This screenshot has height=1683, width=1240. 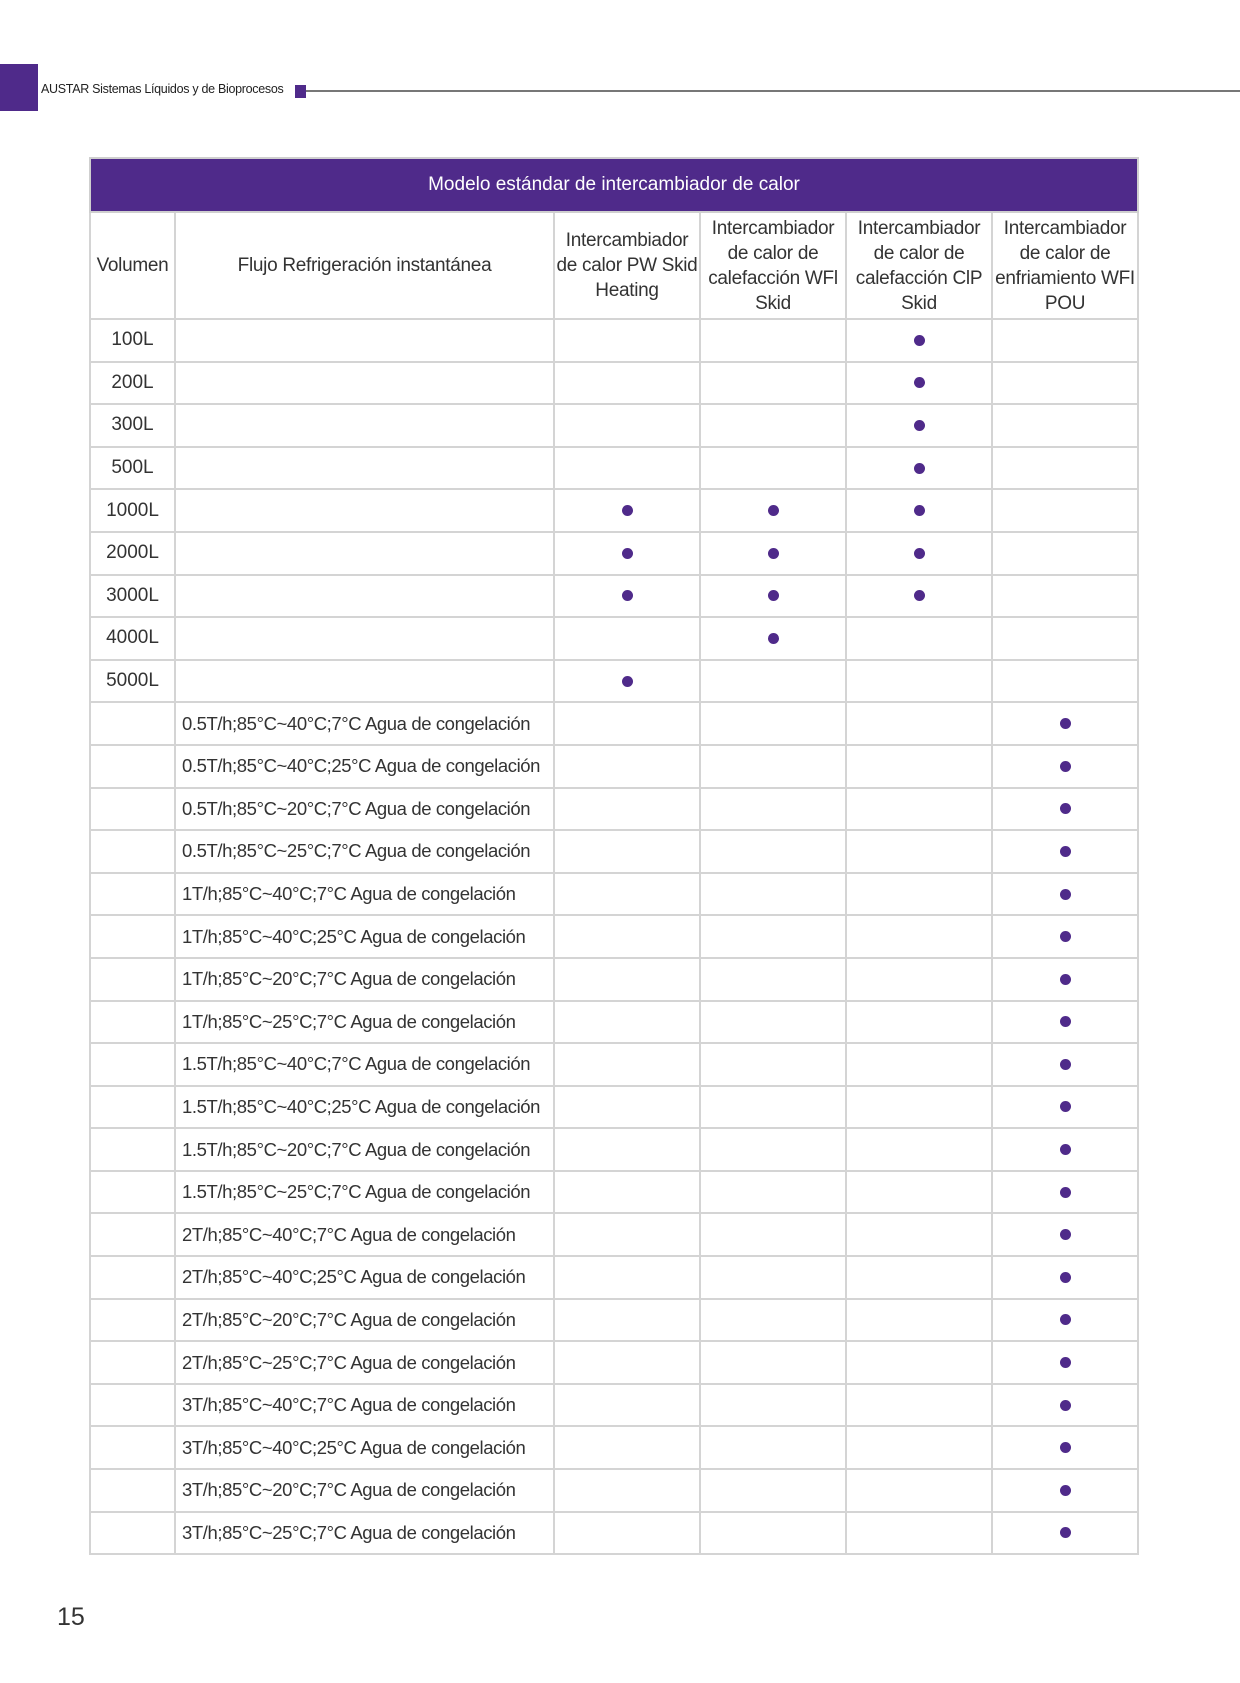 What do you see at coordinates (364, 1405) in the screenshot?
I see `flow-cell: 3T/h;85°C~40°C;7°C Agua de congelación` at bounding box center [364, 1405].